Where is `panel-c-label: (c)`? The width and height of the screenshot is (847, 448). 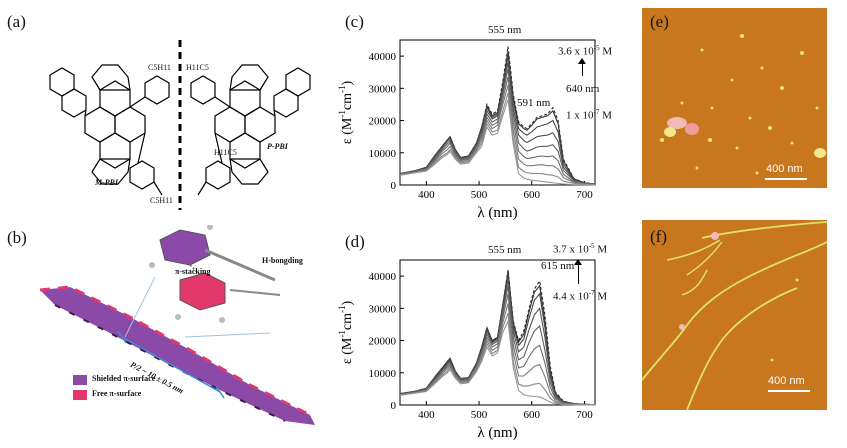
panel-c-label: (c) is located at coordinates (354, 21).